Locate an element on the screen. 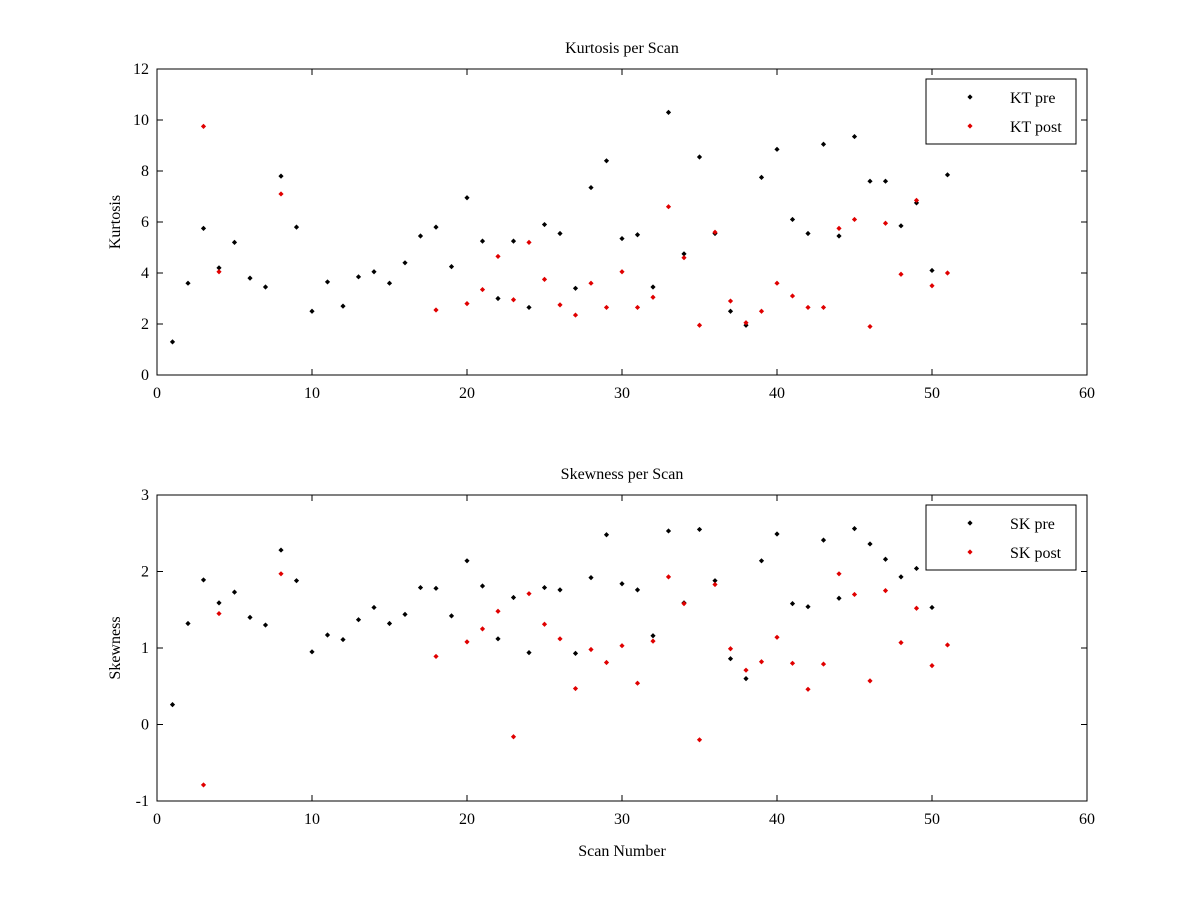 The image size is (1200, 900). legend-label: KT pre is located at coordinates (1032, 98).